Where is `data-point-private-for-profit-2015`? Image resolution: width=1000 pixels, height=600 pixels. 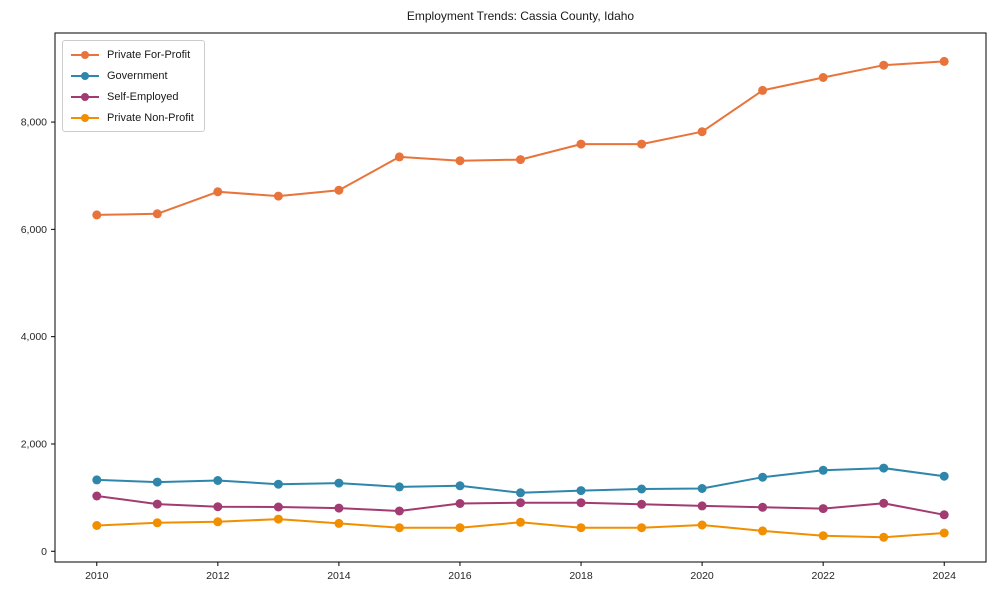
data-point-private-for-profit-2015 is located at coordinates (399, 157).